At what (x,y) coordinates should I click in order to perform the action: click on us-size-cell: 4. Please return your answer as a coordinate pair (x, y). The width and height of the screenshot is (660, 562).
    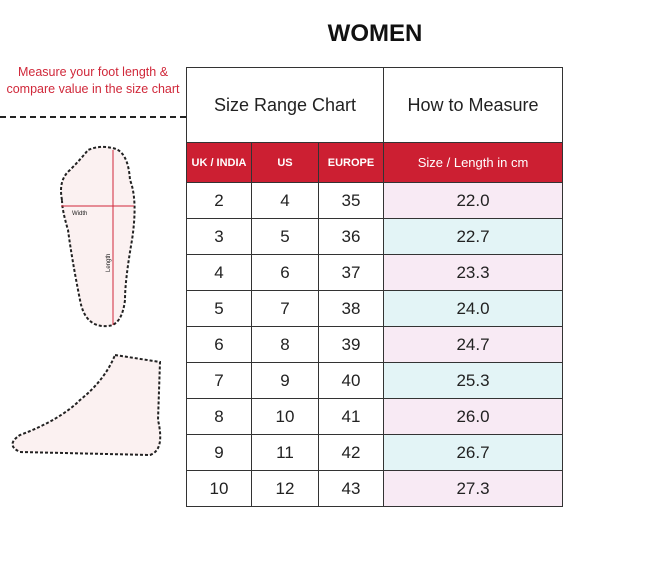
    Looking at the image, I should click on (285, 200).